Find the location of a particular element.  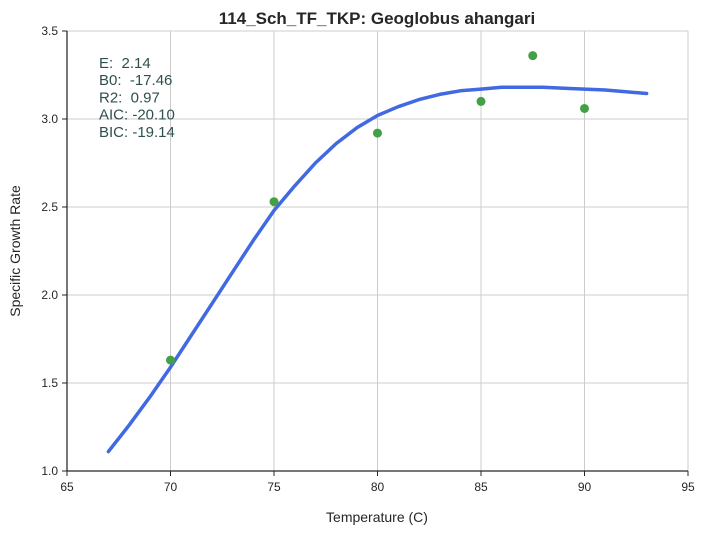

x-tick-label: 85 is located at coordinates (481, 487).